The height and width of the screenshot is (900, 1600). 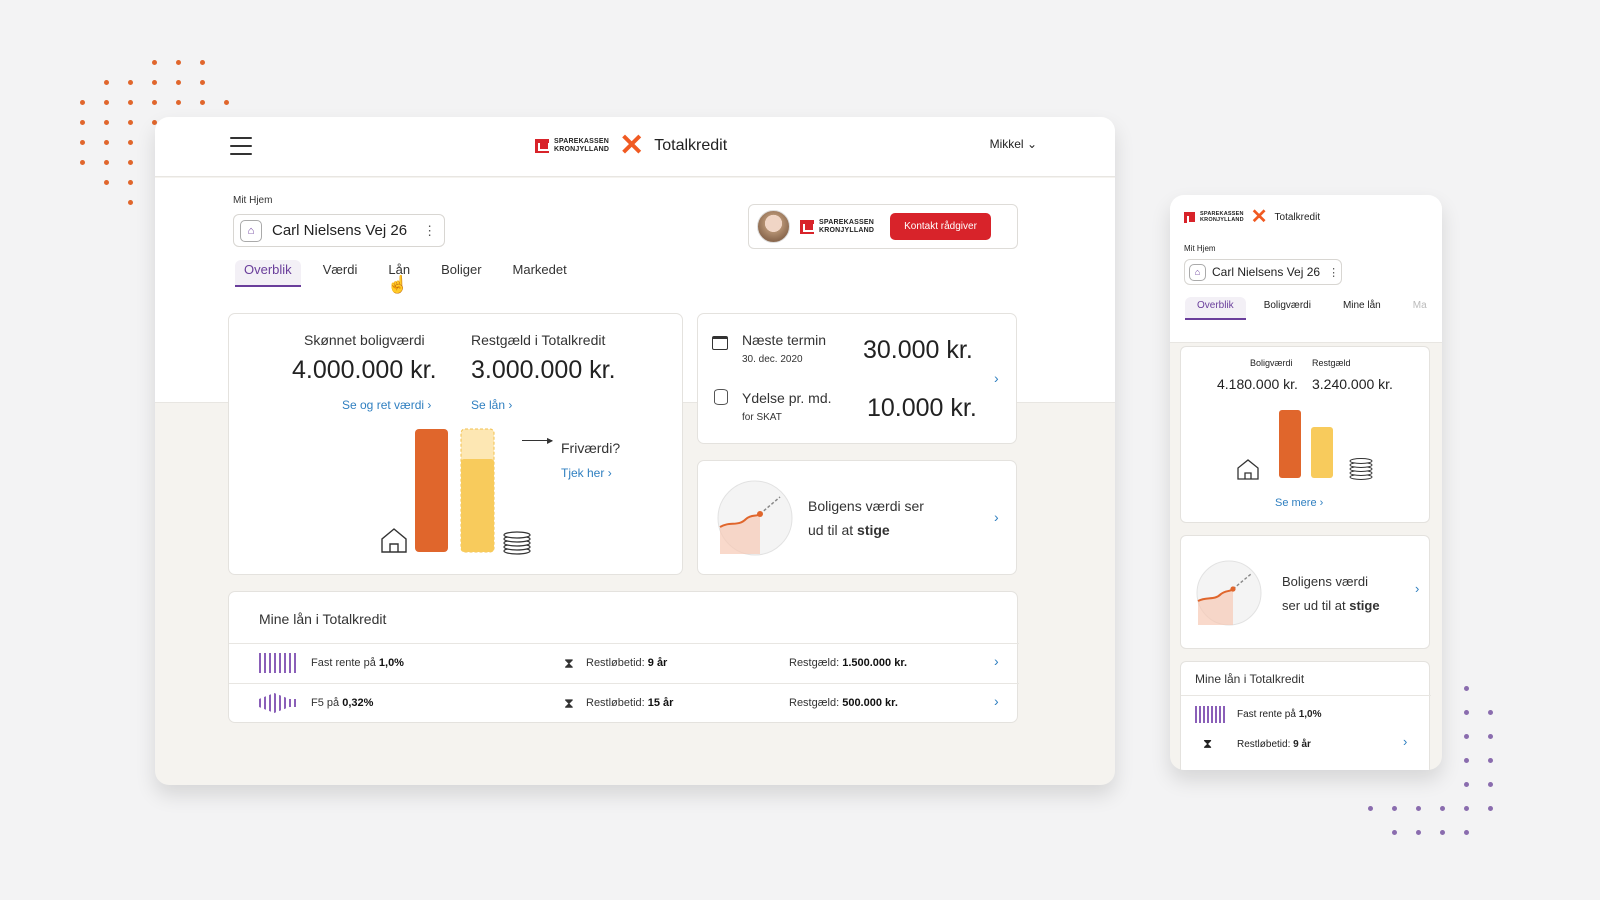 I want to click on address-selector: ⌂ Carl Nielsens Vej 26 ⋮, so click(x=339, y=230).